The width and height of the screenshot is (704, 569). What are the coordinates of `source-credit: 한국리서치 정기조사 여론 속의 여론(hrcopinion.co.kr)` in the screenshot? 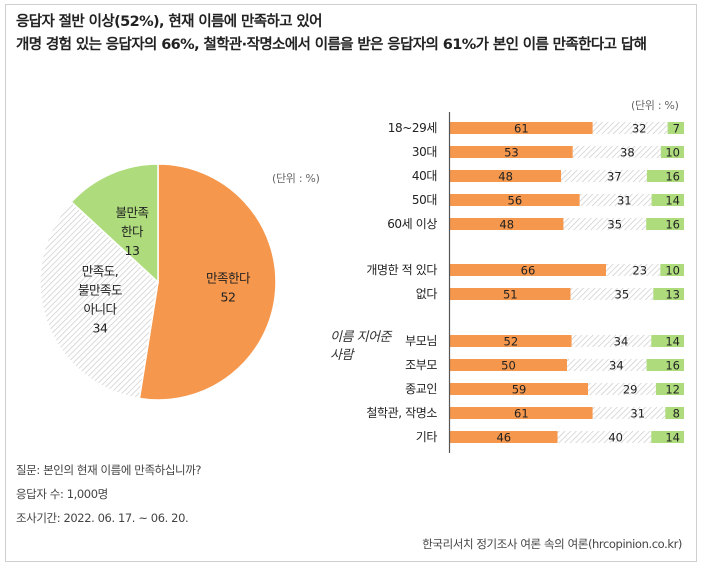 It's located at (552, 544).